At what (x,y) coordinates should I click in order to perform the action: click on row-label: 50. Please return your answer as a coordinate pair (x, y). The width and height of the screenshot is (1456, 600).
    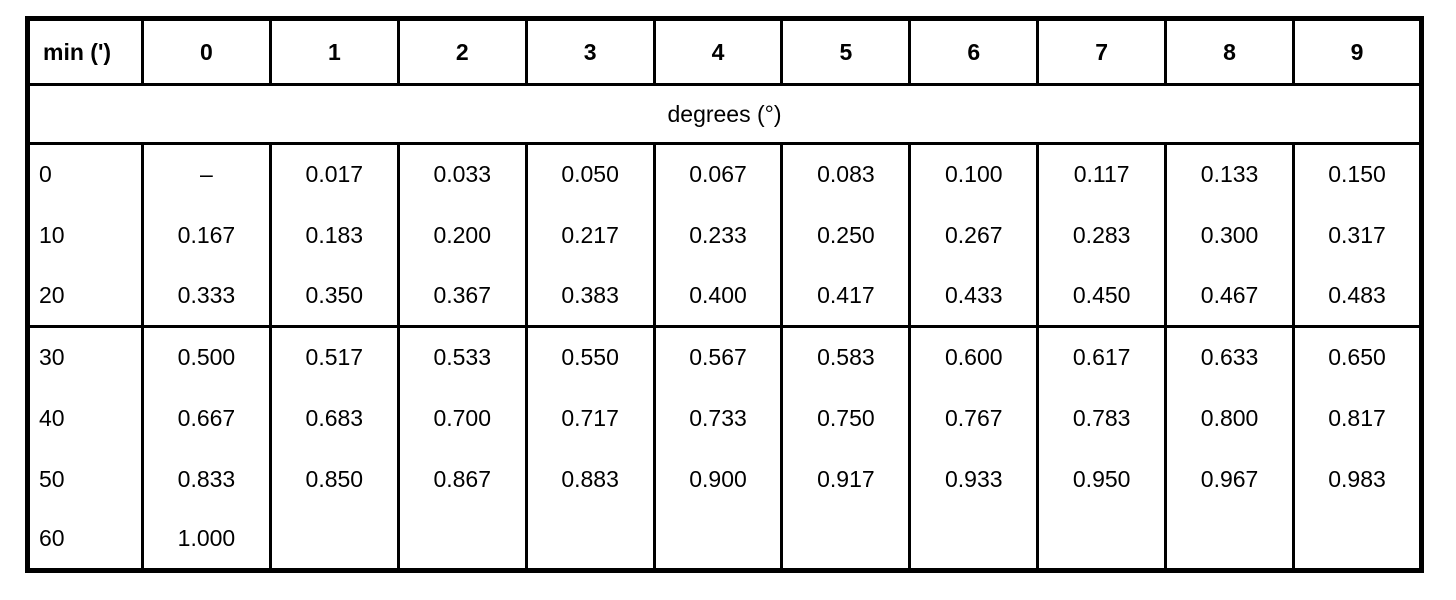
    Looking at the image, I should click on (52, 478).